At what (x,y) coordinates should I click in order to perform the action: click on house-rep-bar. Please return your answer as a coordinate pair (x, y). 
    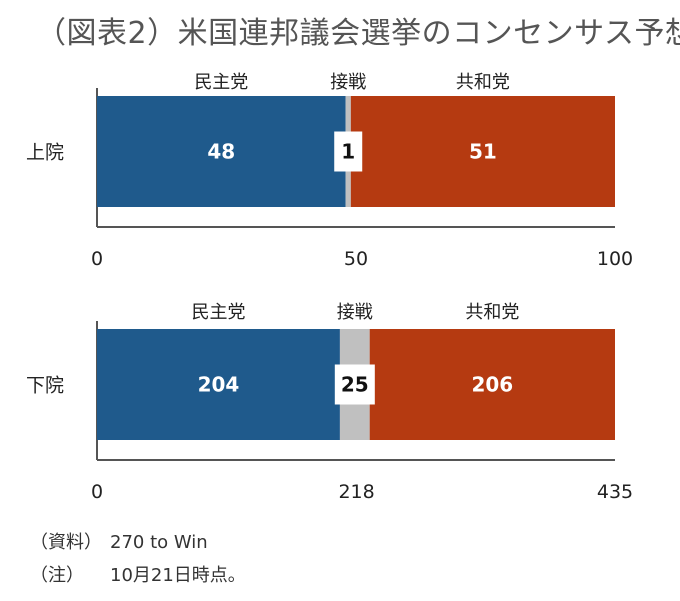
    Looking at the image, I should click on (492, 384).